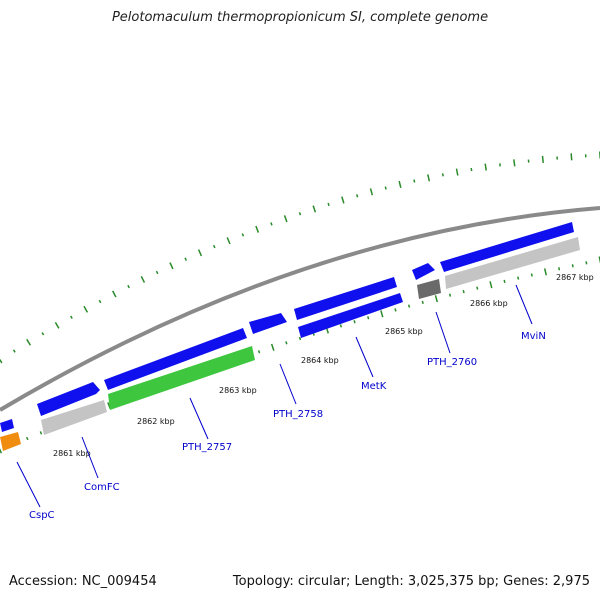 The image size is (600, 600). What do you see at coordinates (298, 414) in the screenshot?
I see `gene-label-pth-2758: PTH_2758` at bounding box center [298, 414].